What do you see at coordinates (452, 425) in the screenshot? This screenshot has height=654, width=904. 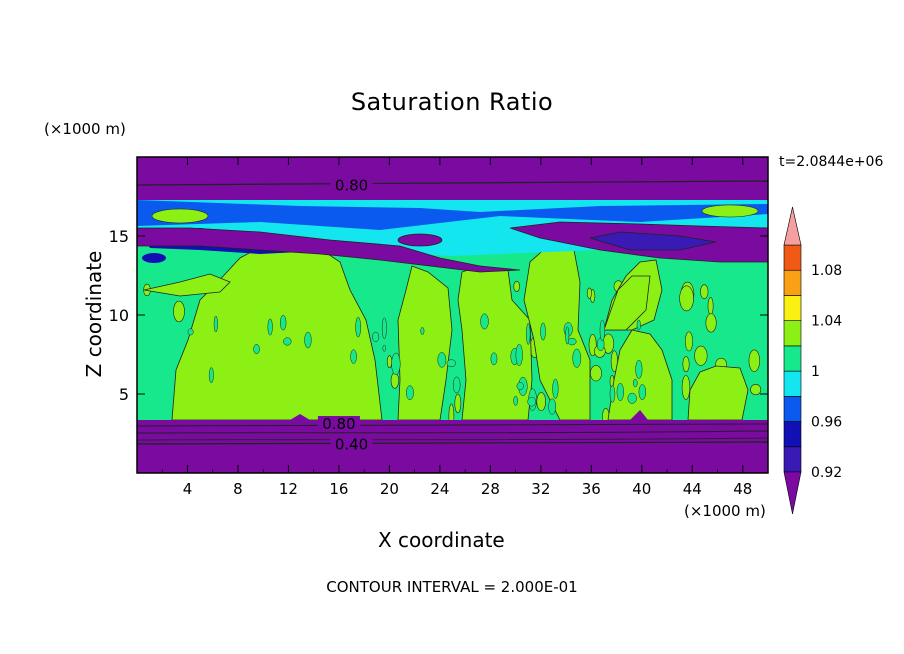 I see `contour-080-bottom` at bounding box center [452, 425].